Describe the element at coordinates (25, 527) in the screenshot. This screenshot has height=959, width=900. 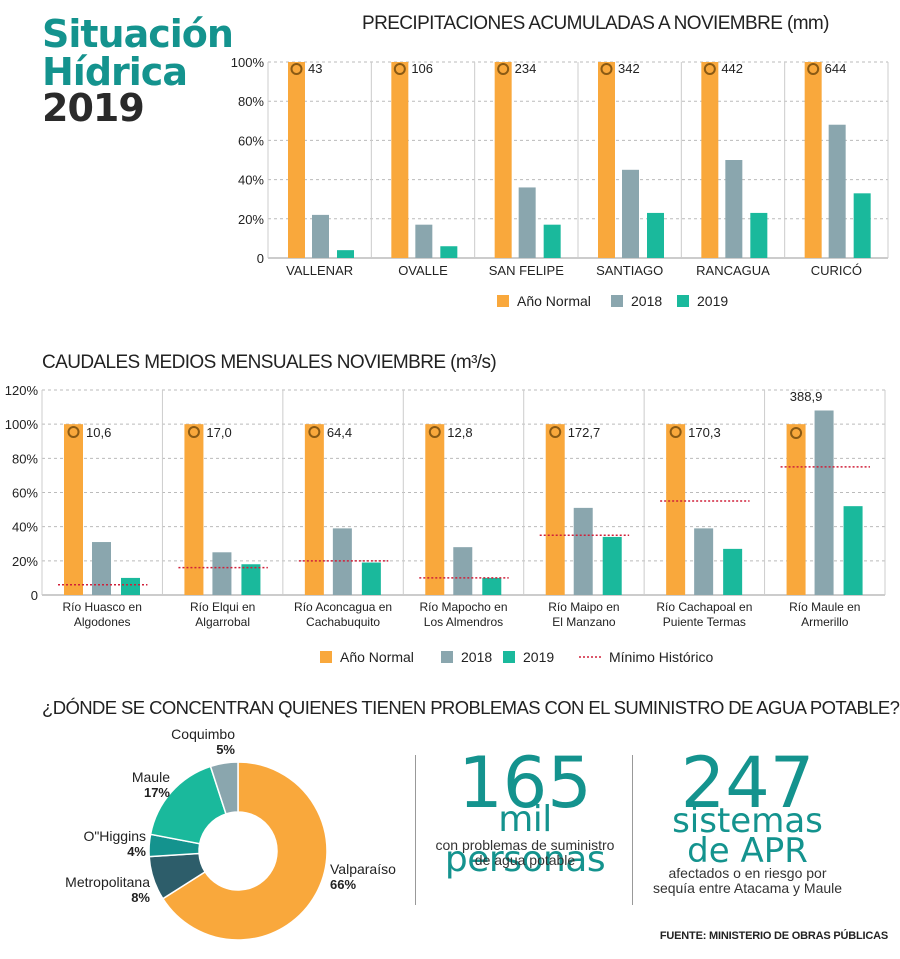
I see `caudal-ytick: 40%` at that location.